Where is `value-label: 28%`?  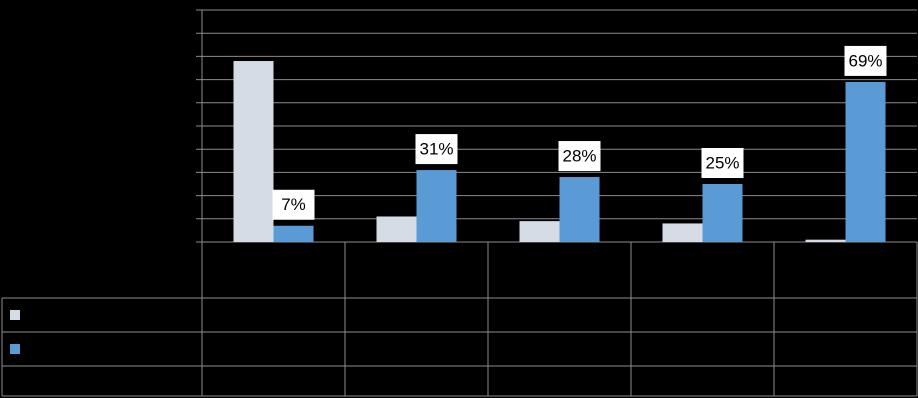 value-label: 28% is located at coordinates (579, 156).